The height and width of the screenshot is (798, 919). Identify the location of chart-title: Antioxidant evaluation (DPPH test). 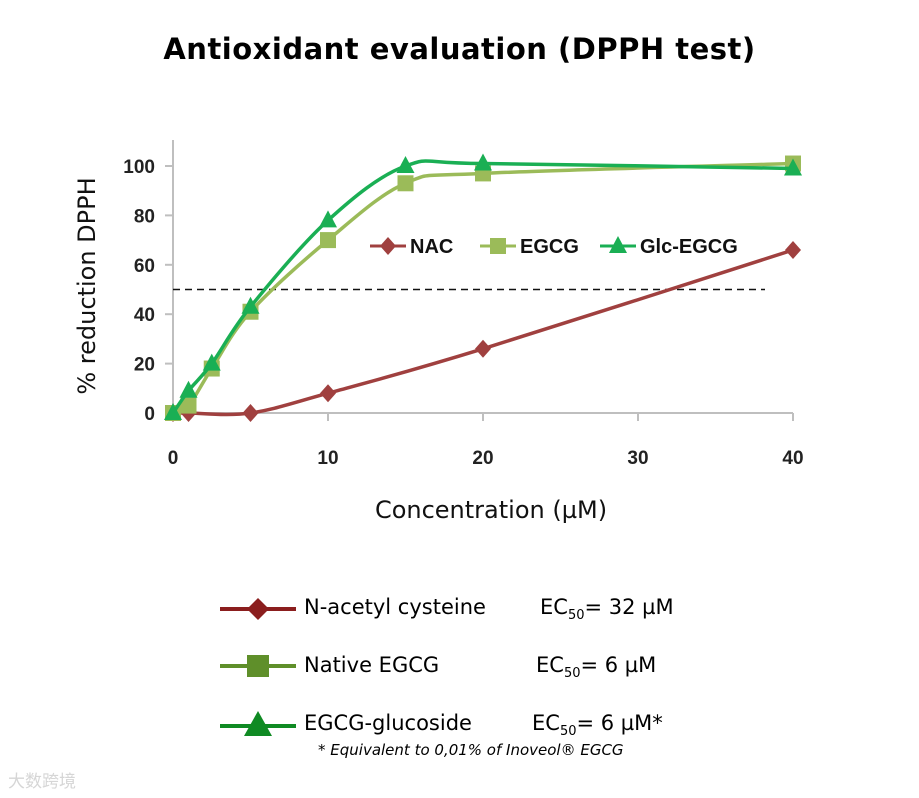
(459, 49).